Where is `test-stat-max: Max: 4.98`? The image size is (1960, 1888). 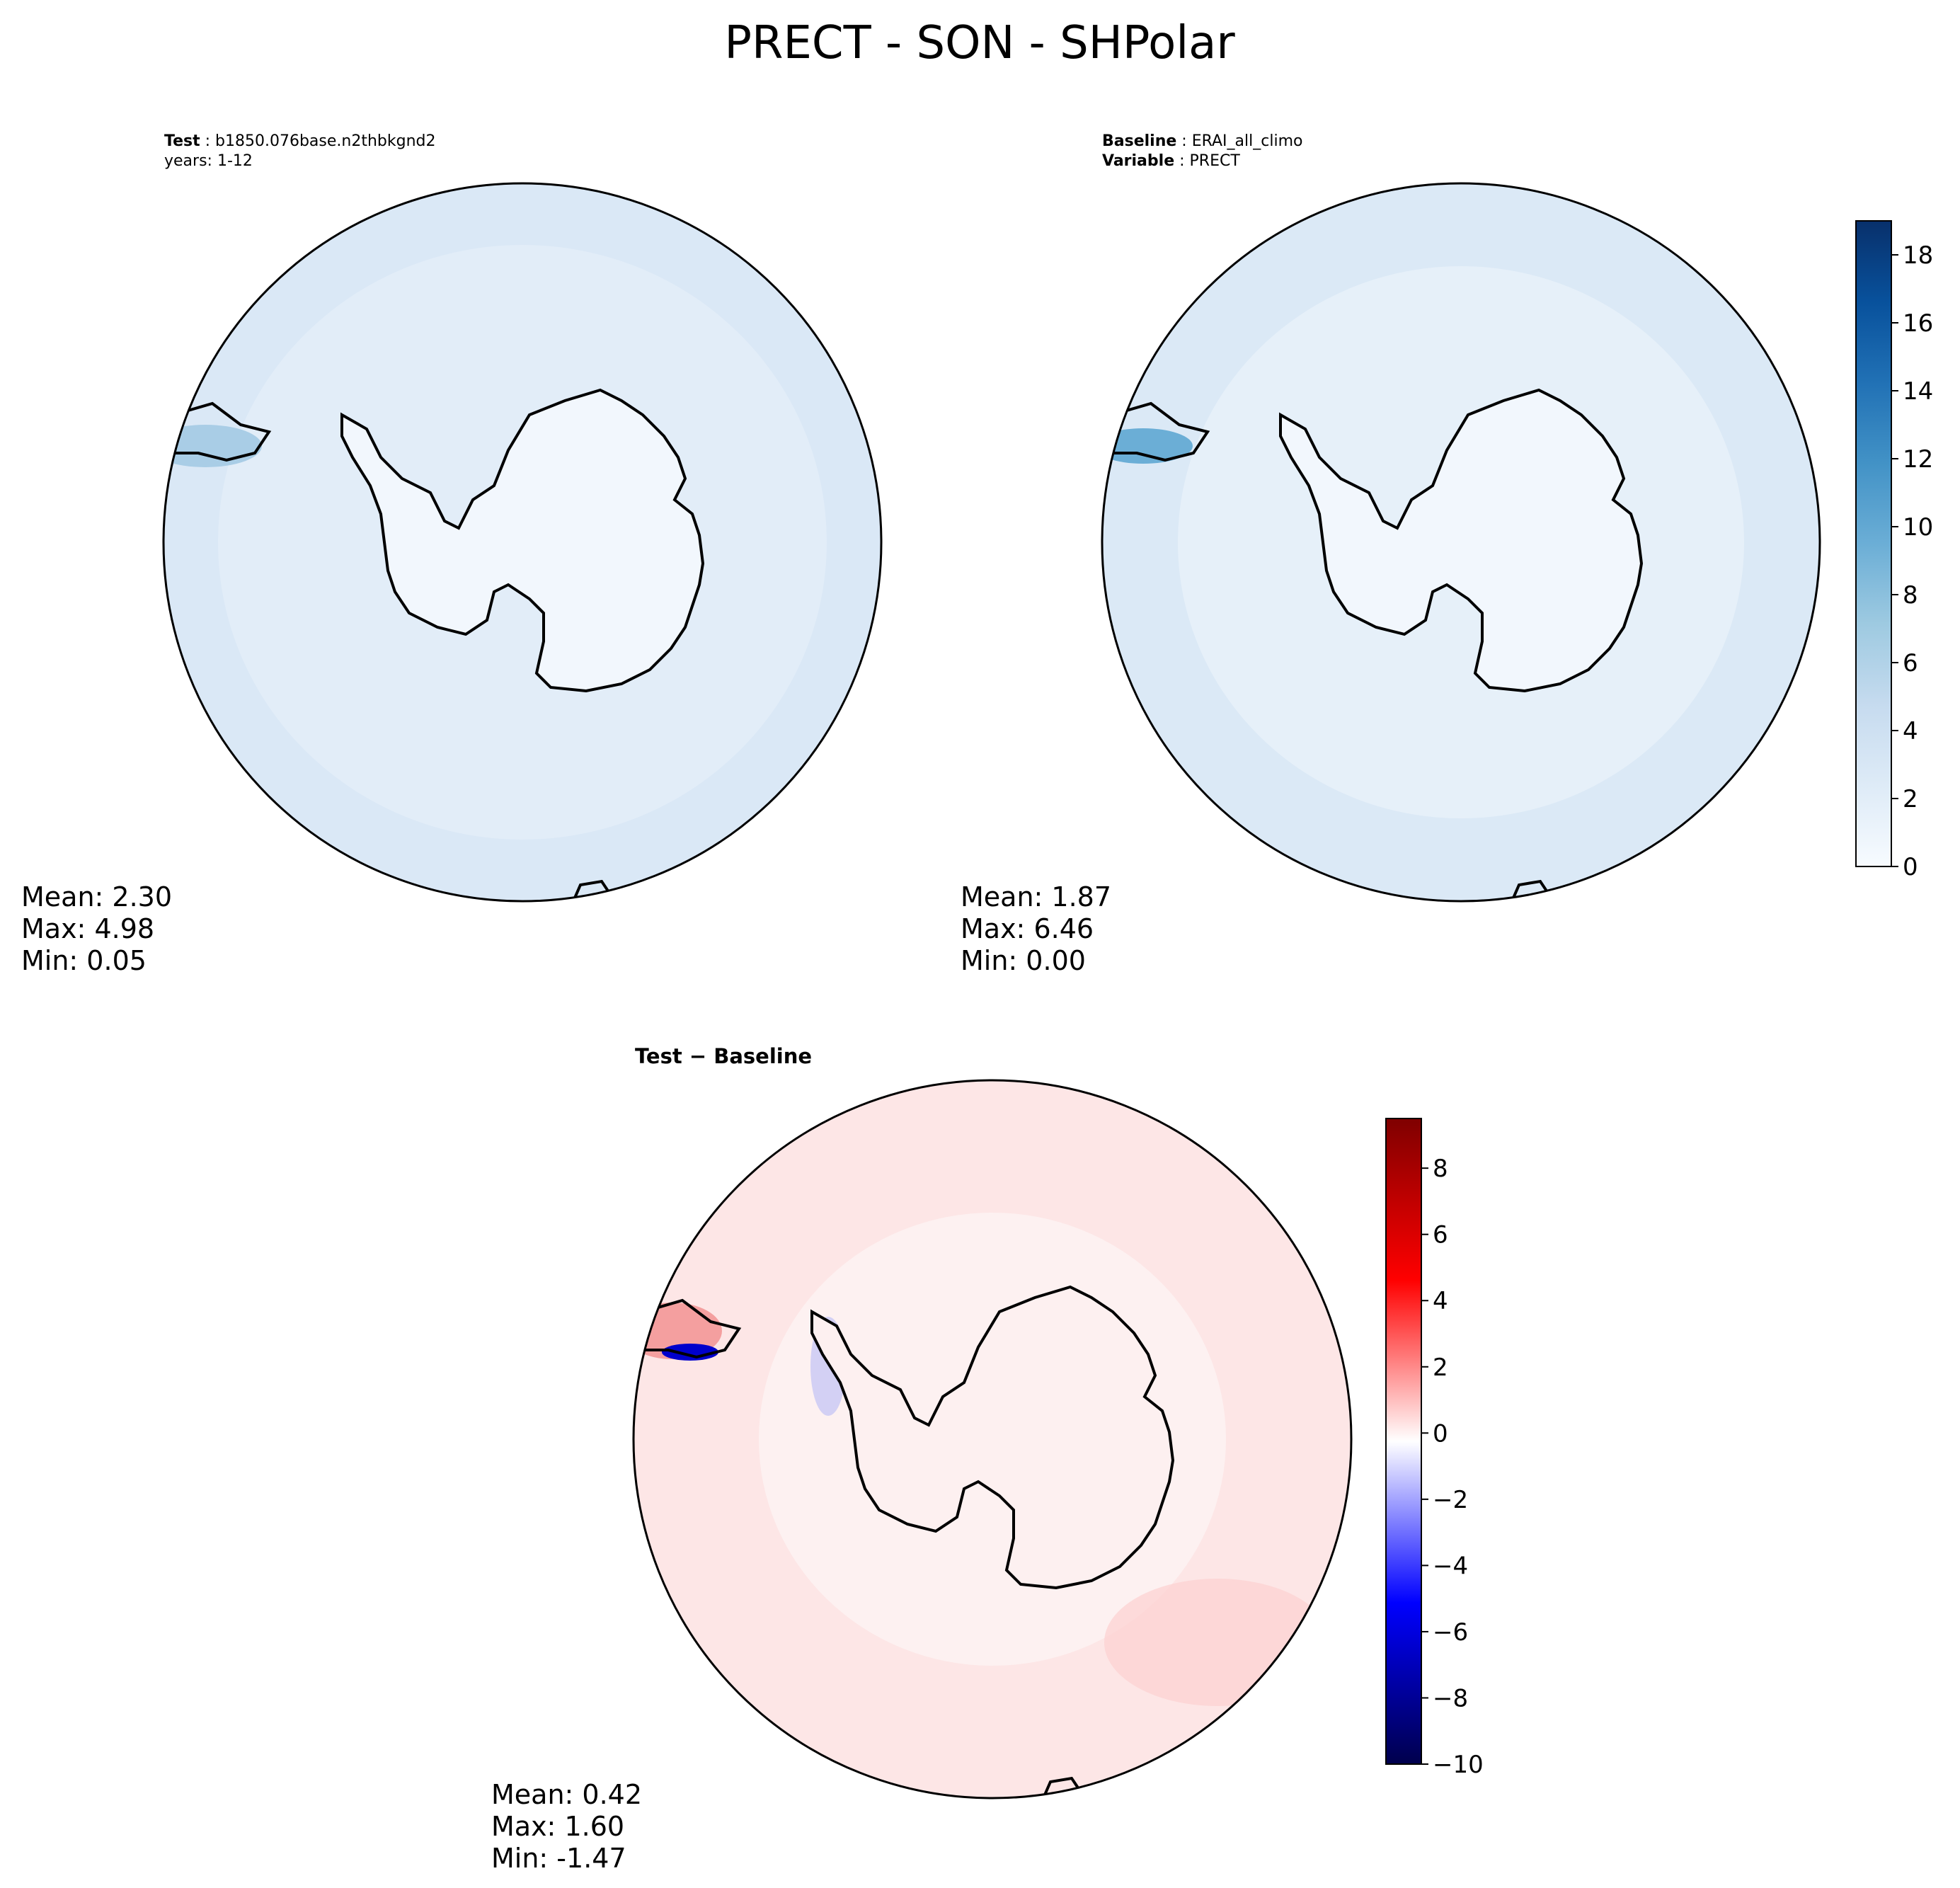 test-stat-max: Max: 4.98 is located at coordinates (87, 928).